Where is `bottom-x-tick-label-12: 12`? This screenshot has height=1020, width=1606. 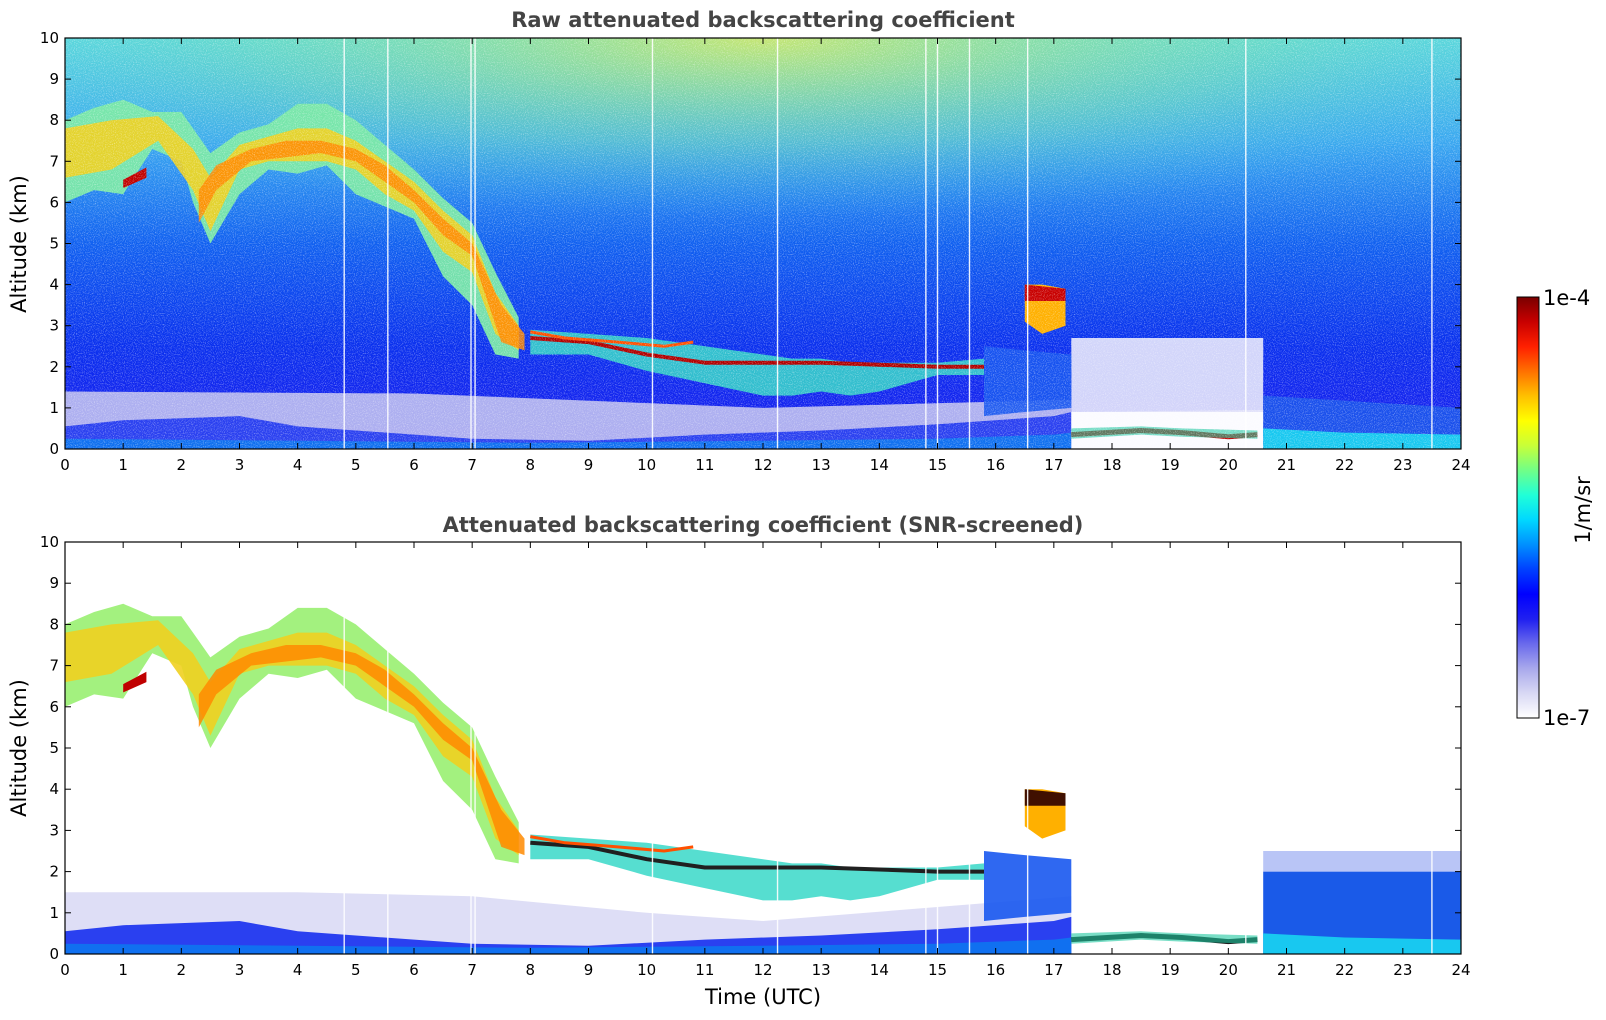 bottom-x-tick-label-12: 12 is located at coordinates (762, 970).